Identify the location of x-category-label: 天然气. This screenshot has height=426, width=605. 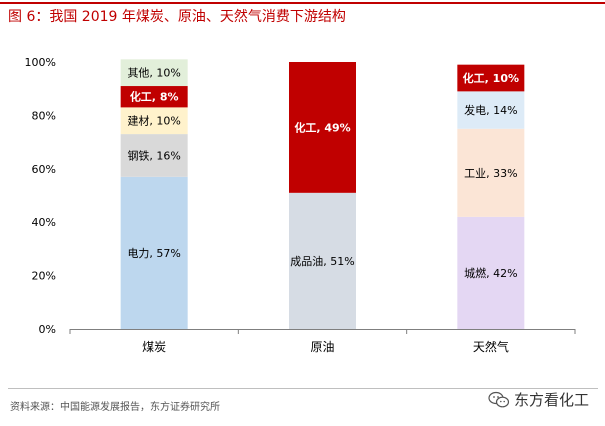
(491, 346).